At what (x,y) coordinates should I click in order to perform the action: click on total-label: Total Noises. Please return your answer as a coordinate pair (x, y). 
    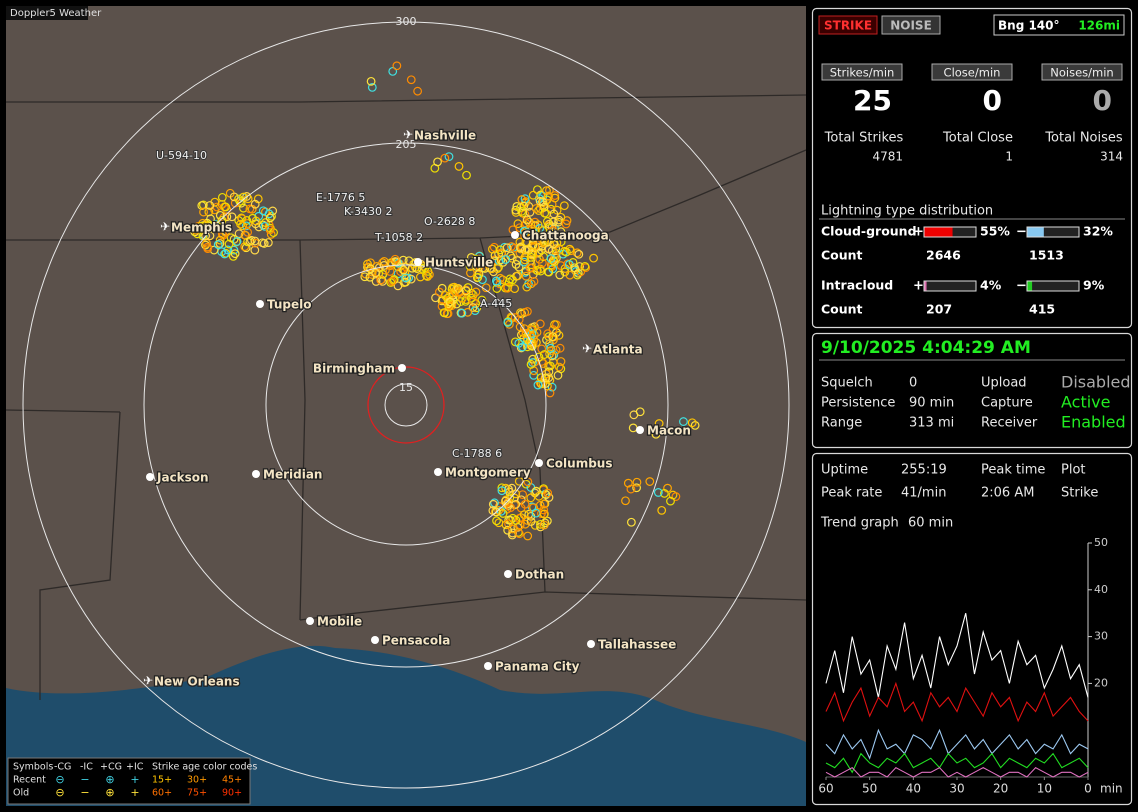
    Looking at the image, I should click on (1083, 138).